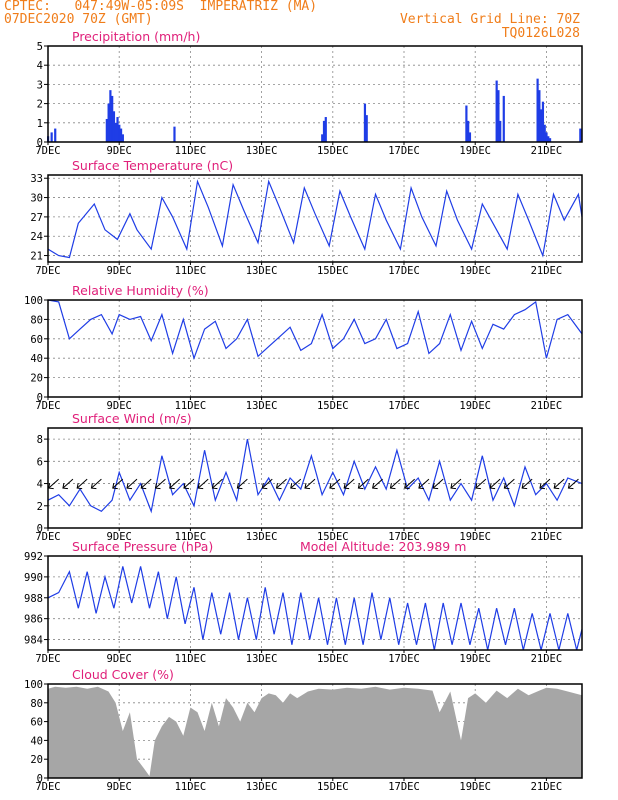  I want to click on ytick-label: 990, so click(33, 578).